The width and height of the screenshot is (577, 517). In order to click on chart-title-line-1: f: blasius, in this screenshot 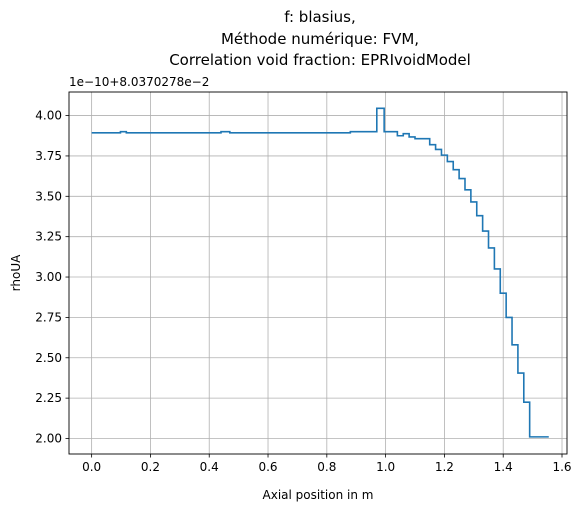, I will do `click(320, 17)`.